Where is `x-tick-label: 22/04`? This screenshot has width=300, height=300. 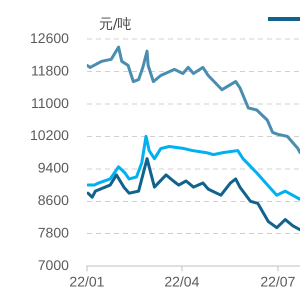
x-tick-label: 22/04 is located at coordinates (182, 281).